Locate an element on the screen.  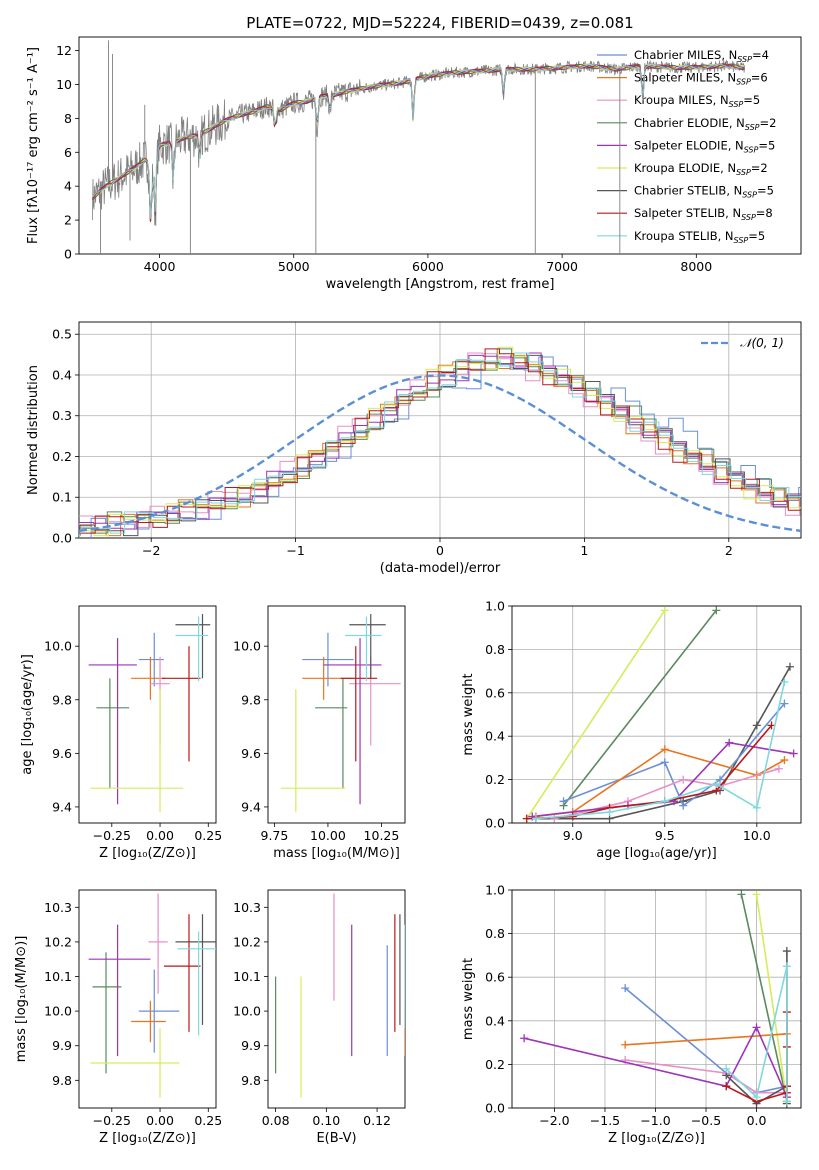
residuals-ytick-label-0: 0.0 is located at coordinates (62, 538).